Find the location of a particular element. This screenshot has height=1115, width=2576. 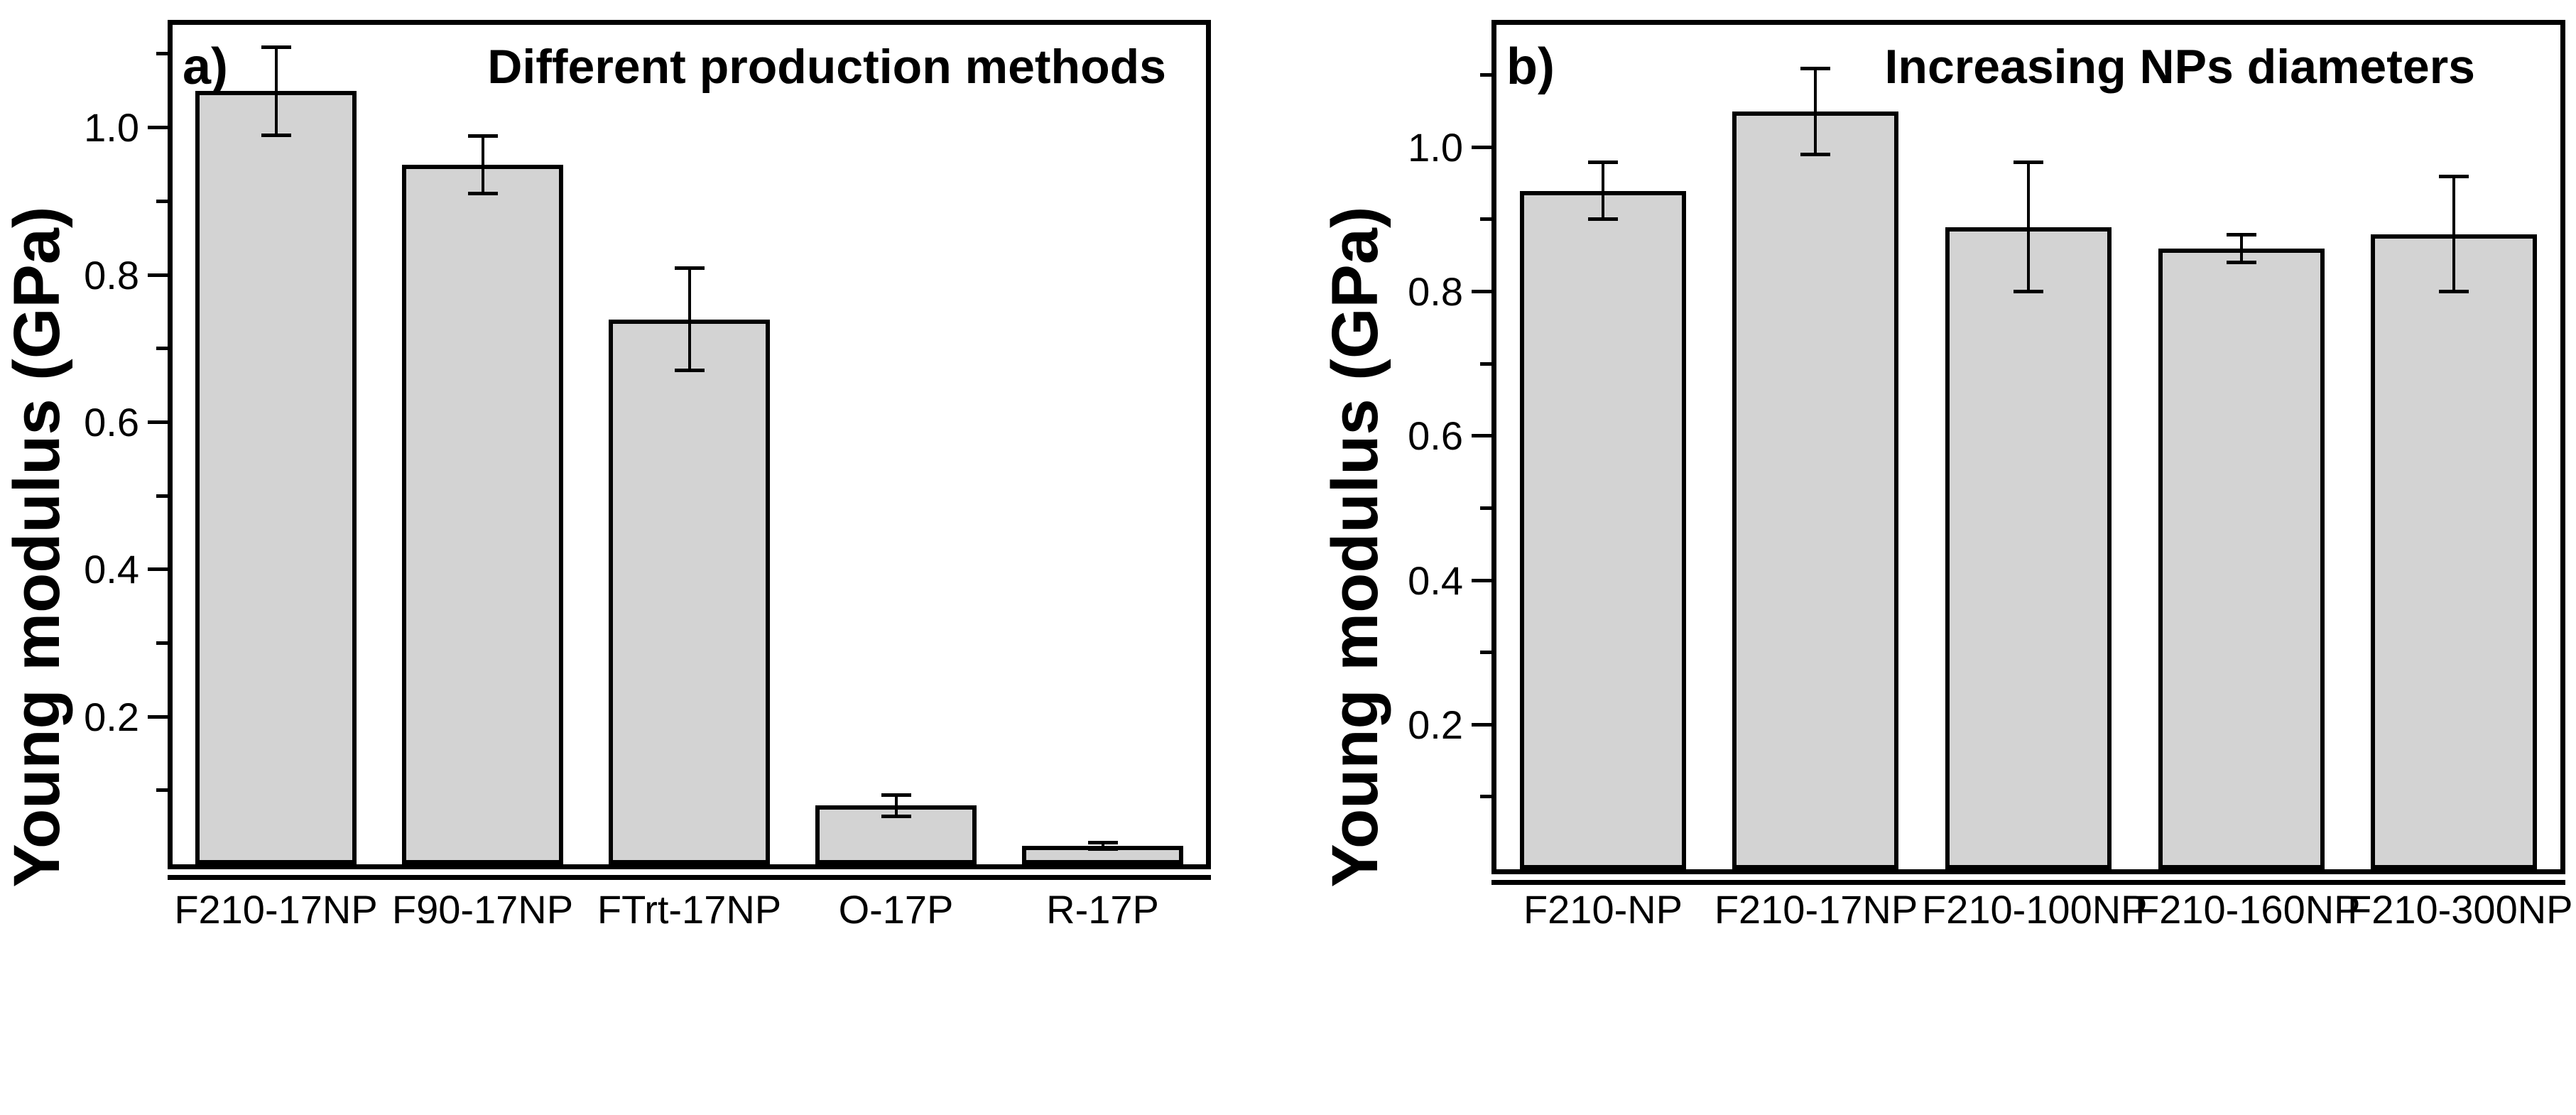

x-tick-label: F210-300NP is located at coordinates (2460, 909).